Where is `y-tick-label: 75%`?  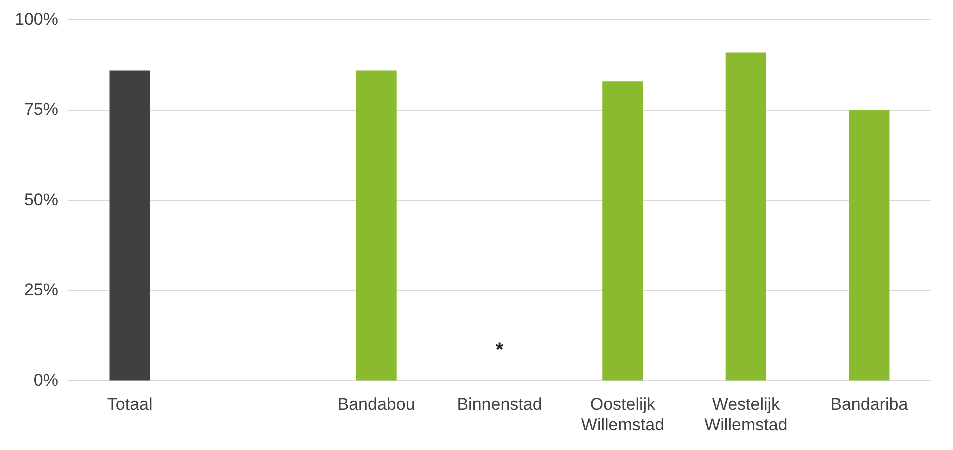
y-tick-label: 75% is located at coordinates (41, 110).